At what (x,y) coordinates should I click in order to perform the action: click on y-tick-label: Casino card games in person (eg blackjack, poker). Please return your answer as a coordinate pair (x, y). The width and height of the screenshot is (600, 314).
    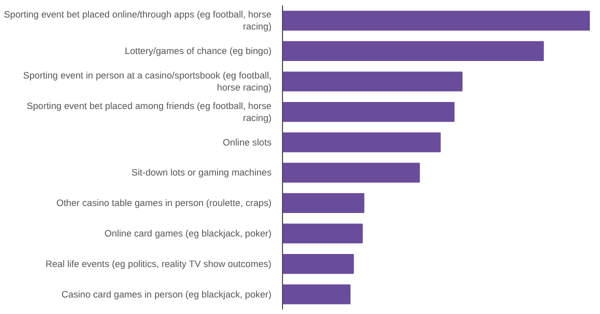
    Looking at the image, I should click on (167, 294).